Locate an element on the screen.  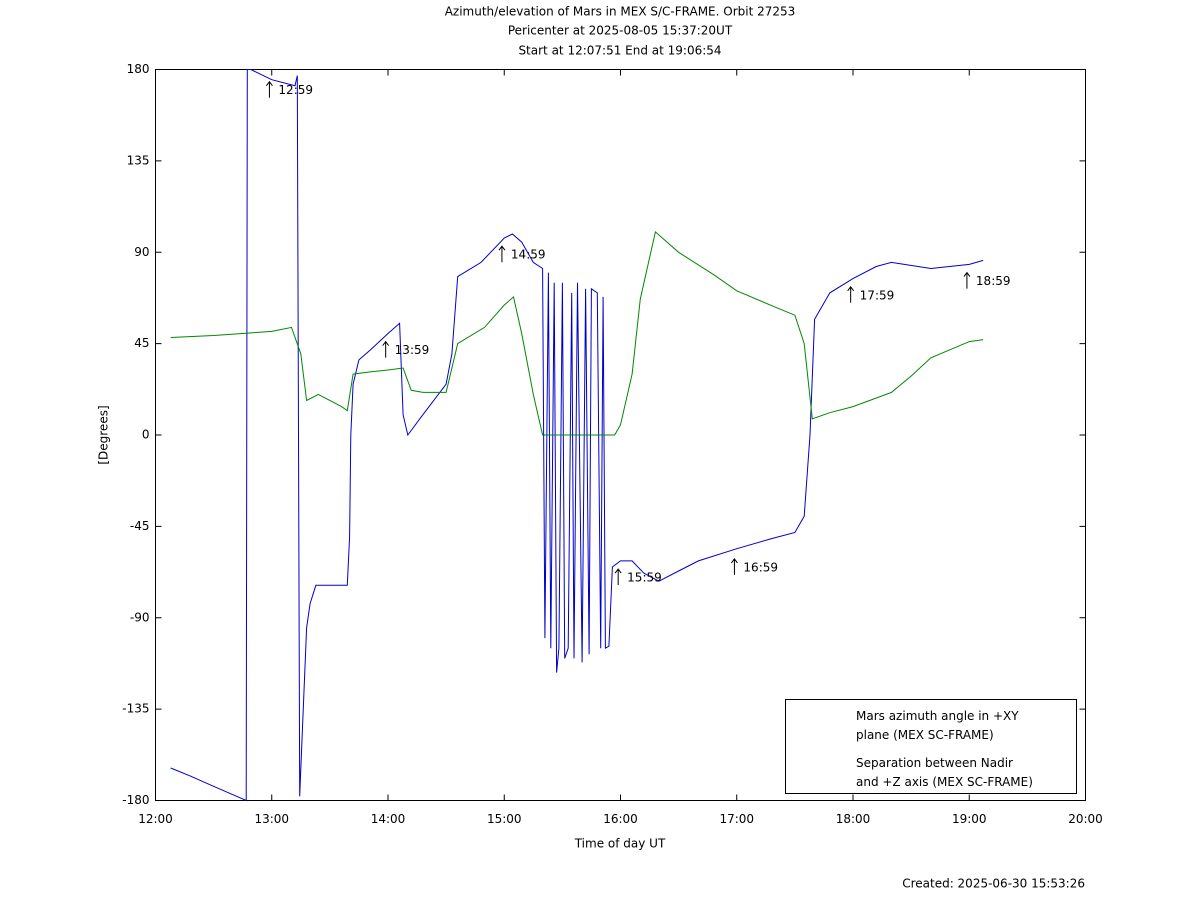
chart-subtitle: Pericenter at 2025-08-05 15:37:20UT is located at coordinates (620, 31).